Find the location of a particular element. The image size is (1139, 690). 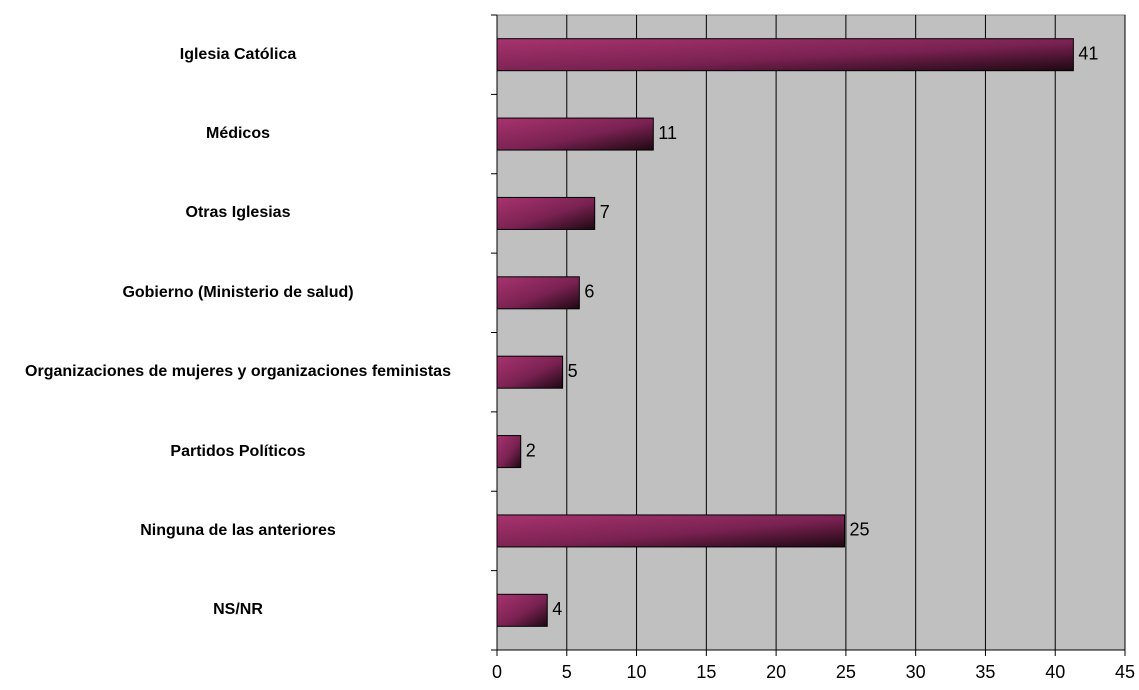

y-tick-label: Ninguna de las anteriores is located at coordinates (238, 530).